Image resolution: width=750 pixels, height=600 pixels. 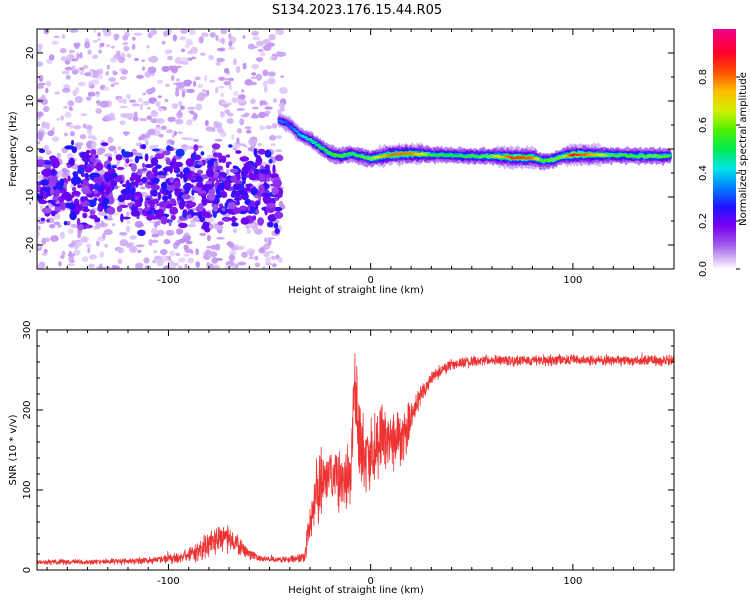 What do you see at coordinates (30, 149) in the screenshot?
I see `y-tick-label: 0` at bounding box center [30, 149].